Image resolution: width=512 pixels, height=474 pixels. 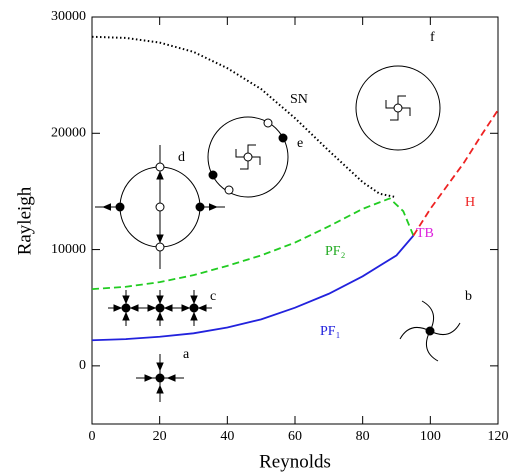 What do you see at coordinates (430, 436) in the screenshot?
I see `x-tick-label: 100` at bounding box center [430, 436].